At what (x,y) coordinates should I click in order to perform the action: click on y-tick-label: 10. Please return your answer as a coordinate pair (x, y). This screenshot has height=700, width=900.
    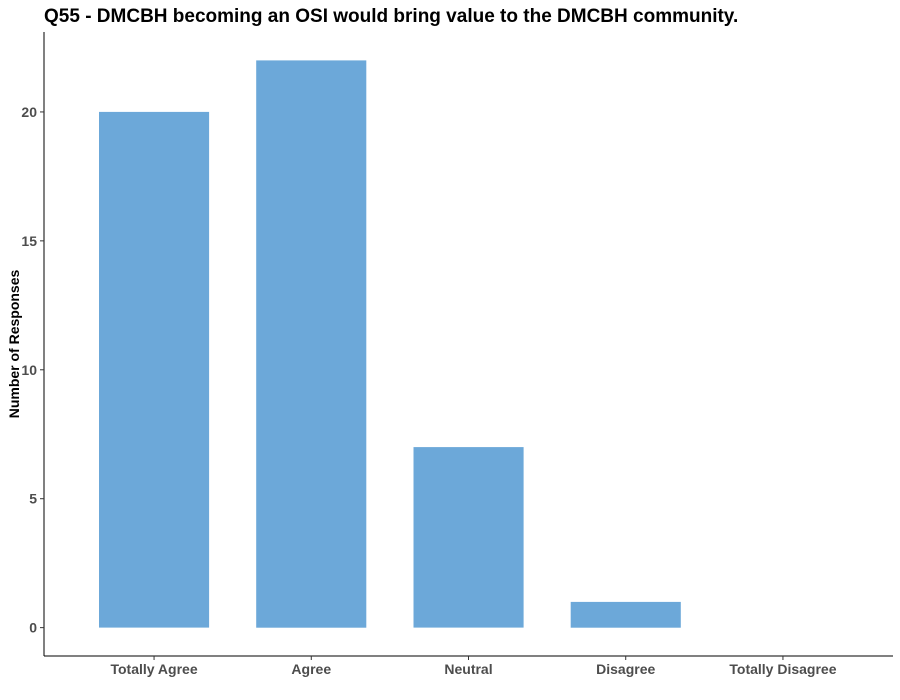
    Looking at the image, I should click on (29, 370).